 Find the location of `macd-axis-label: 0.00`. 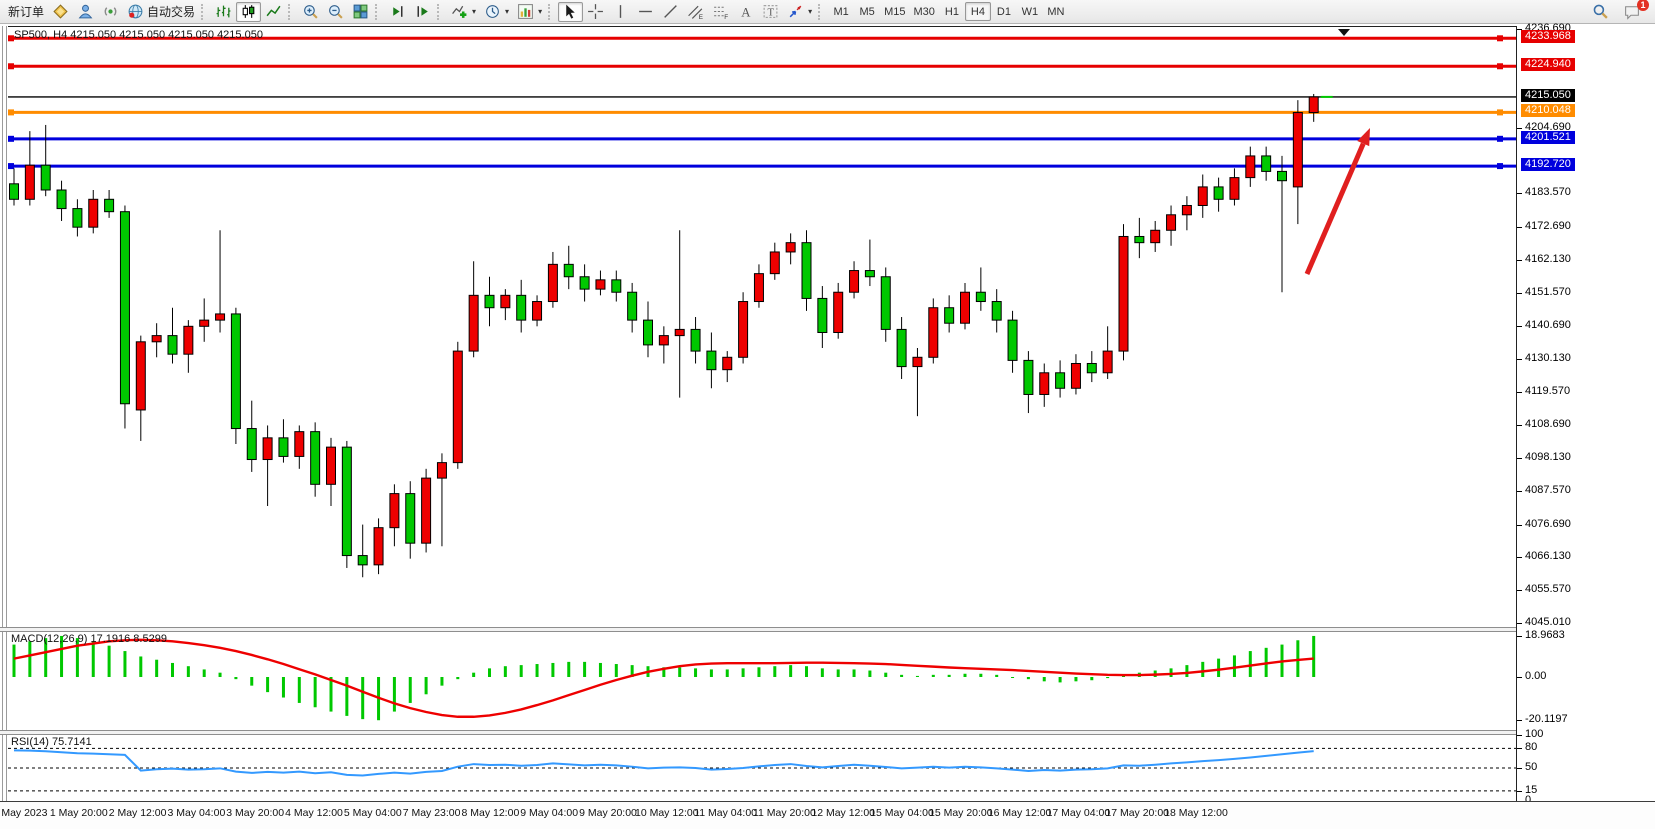

macd-axis-label: 0.00 is located at coordinates (1536, 676).